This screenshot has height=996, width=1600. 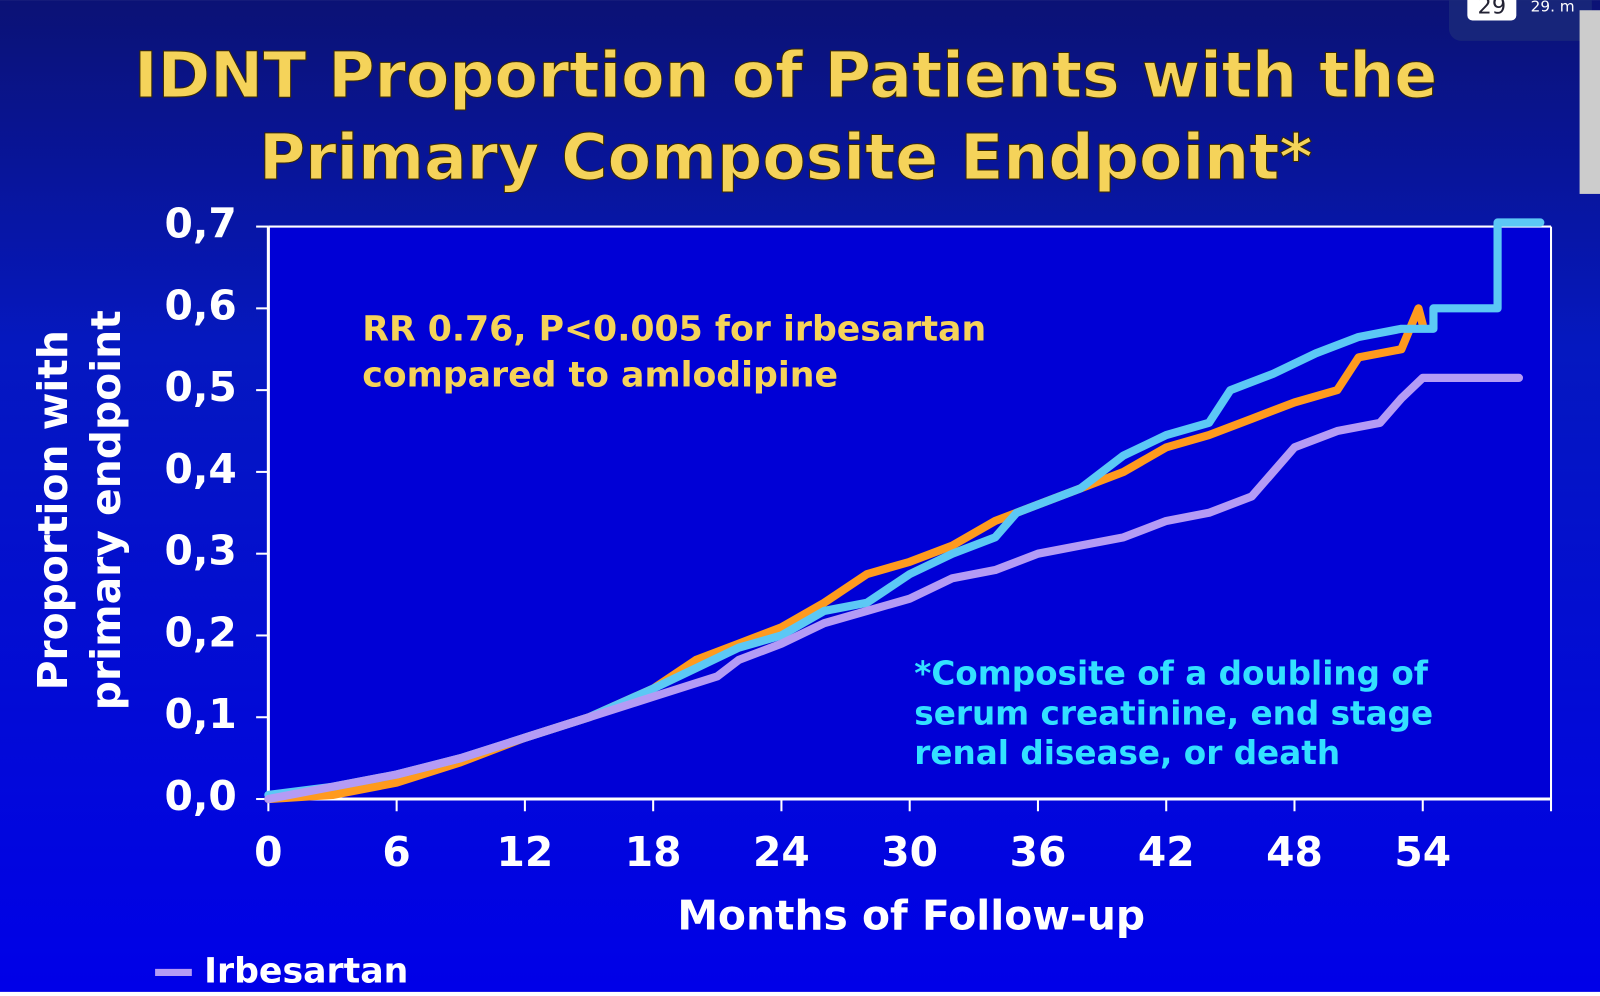 I want to click on y-tick-label: 0,3, so click(x=200, y=551).